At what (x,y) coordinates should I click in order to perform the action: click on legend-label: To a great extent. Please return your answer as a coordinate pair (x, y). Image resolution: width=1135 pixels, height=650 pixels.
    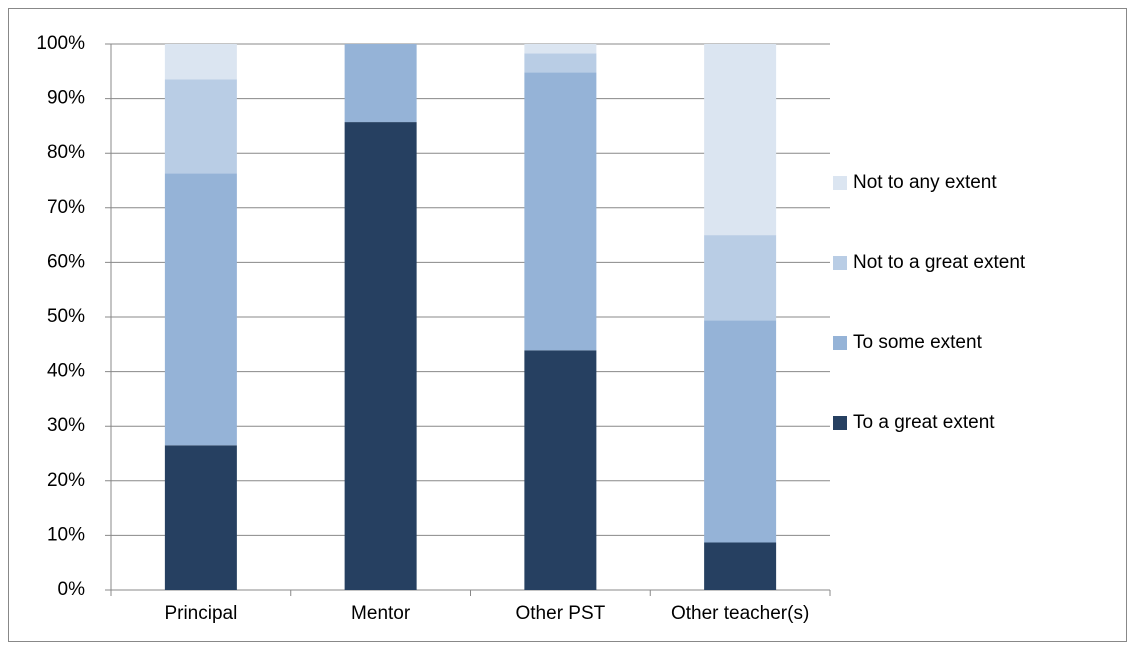
    Looking at the image, I should click on (924, 422).